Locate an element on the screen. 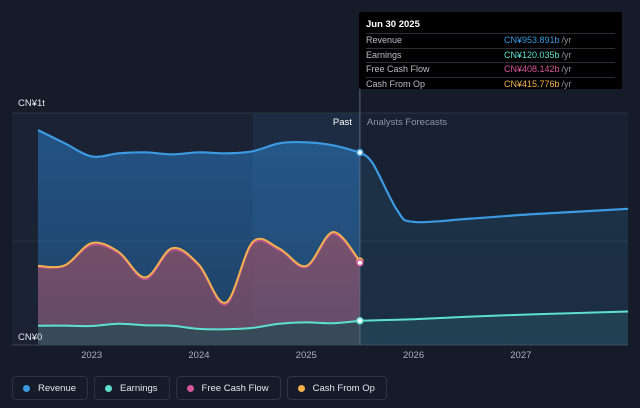  tooltip-row-revenue: Revenue CN¥953.891b /yr is located at coordinates (490, 40).